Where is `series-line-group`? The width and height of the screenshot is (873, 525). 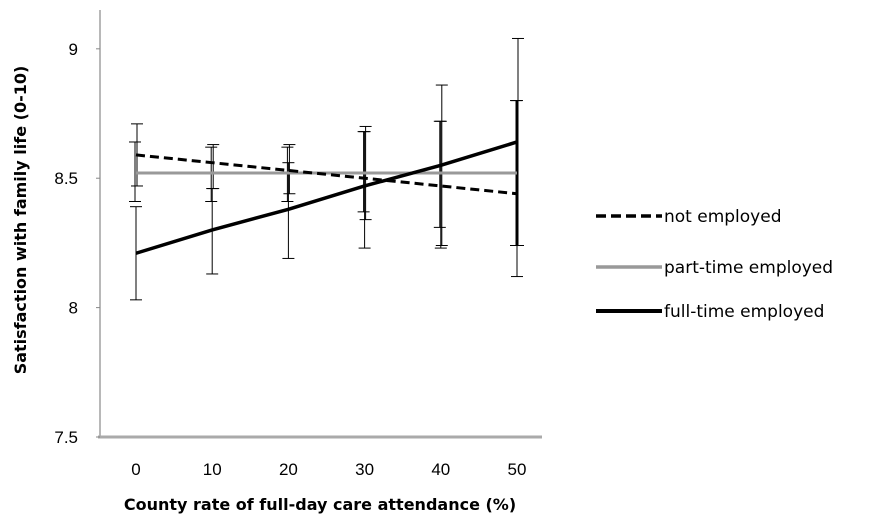
series-line-group is located at coordinates (326, 197).